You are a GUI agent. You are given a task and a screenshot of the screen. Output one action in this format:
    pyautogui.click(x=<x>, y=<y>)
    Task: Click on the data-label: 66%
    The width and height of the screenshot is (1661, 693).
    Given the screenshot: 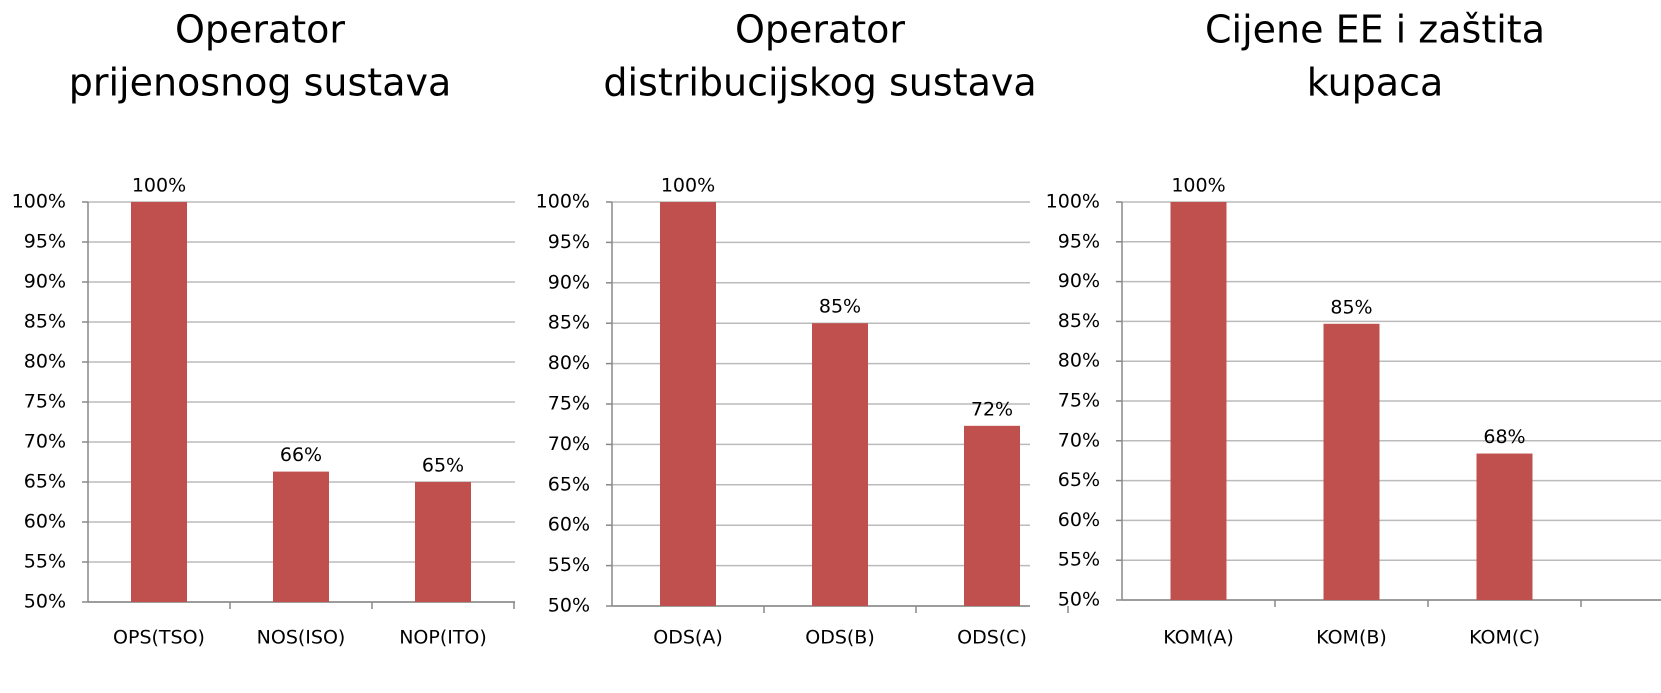 What is the action you would take?
    pyautogui.click(x=301, y=455)
    